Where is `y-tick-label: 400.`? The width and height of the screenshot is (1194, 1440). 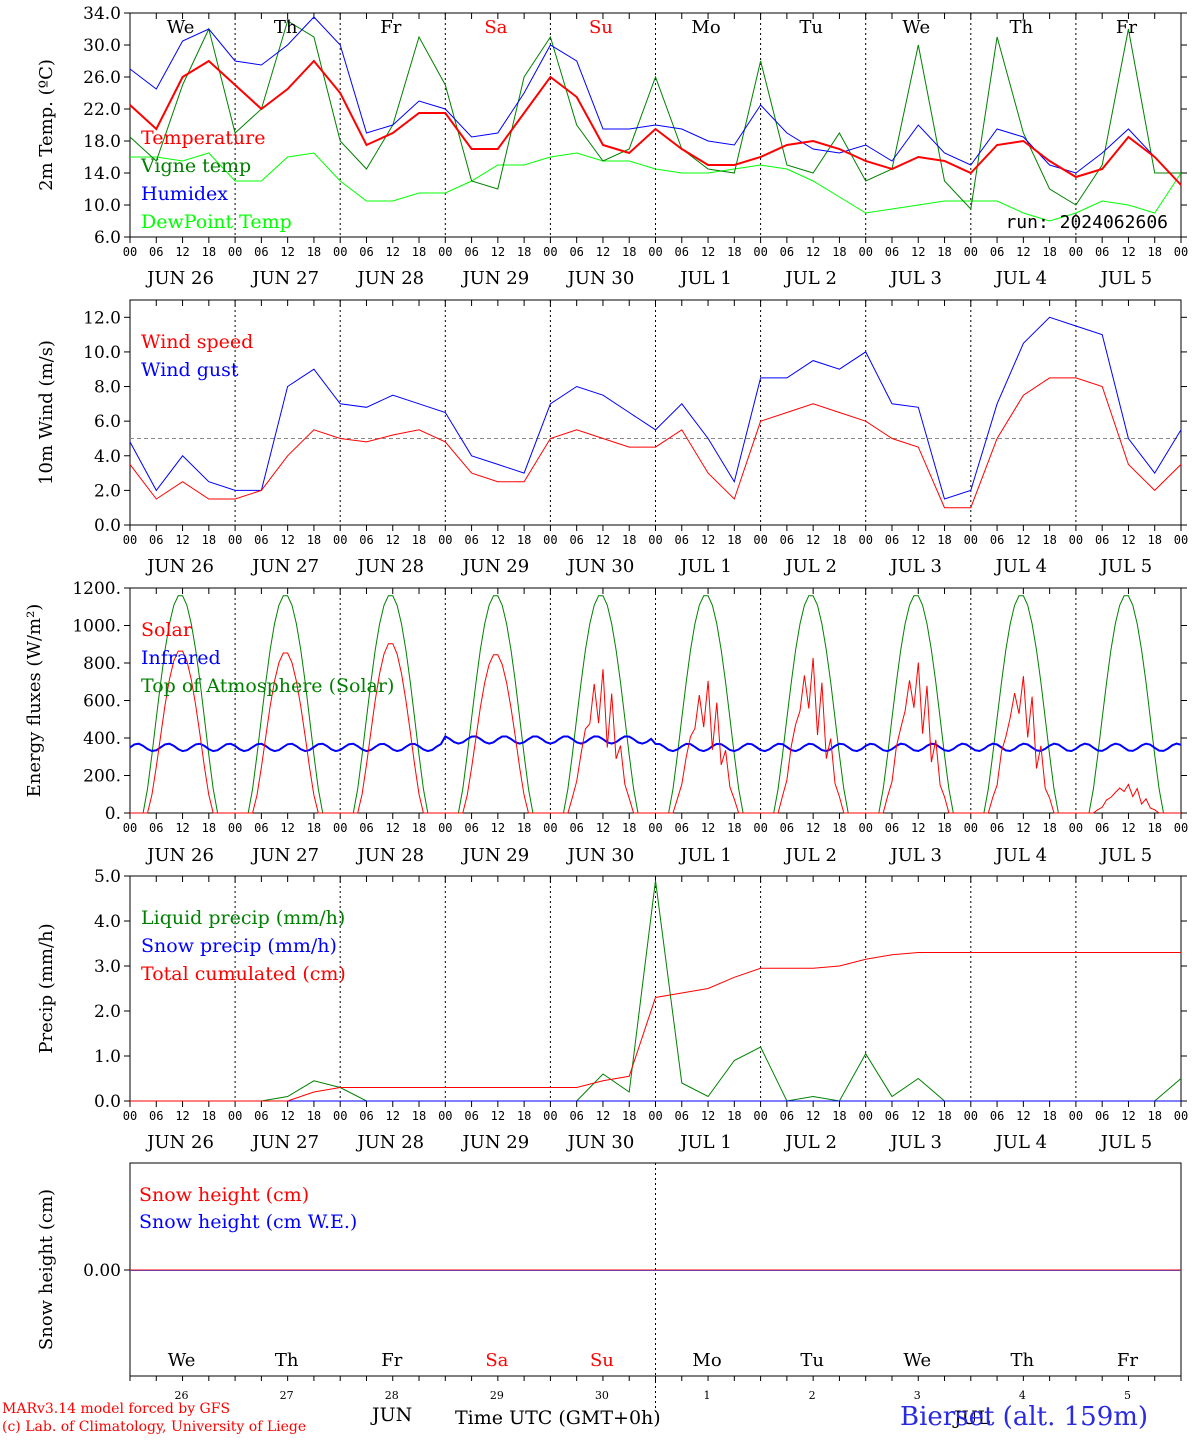 y-tick-label: 400. is located at coordinates (102, 739).